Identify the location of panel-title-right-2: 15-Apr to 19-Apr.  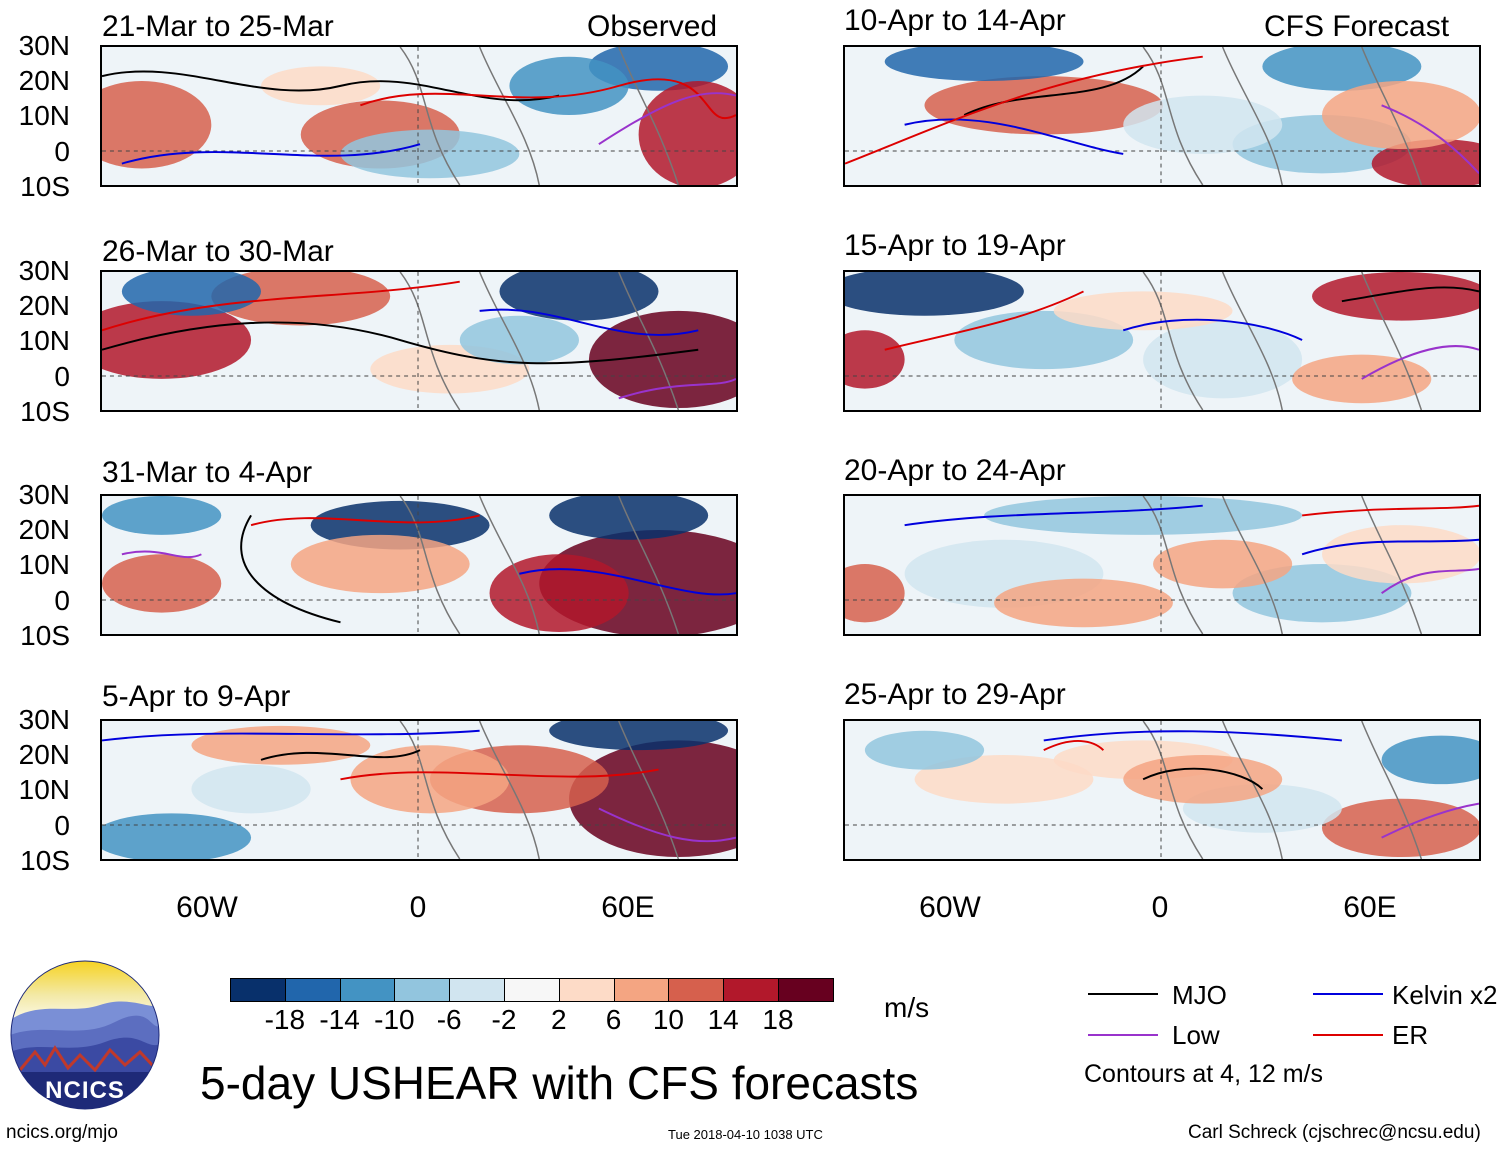
(955, 245).